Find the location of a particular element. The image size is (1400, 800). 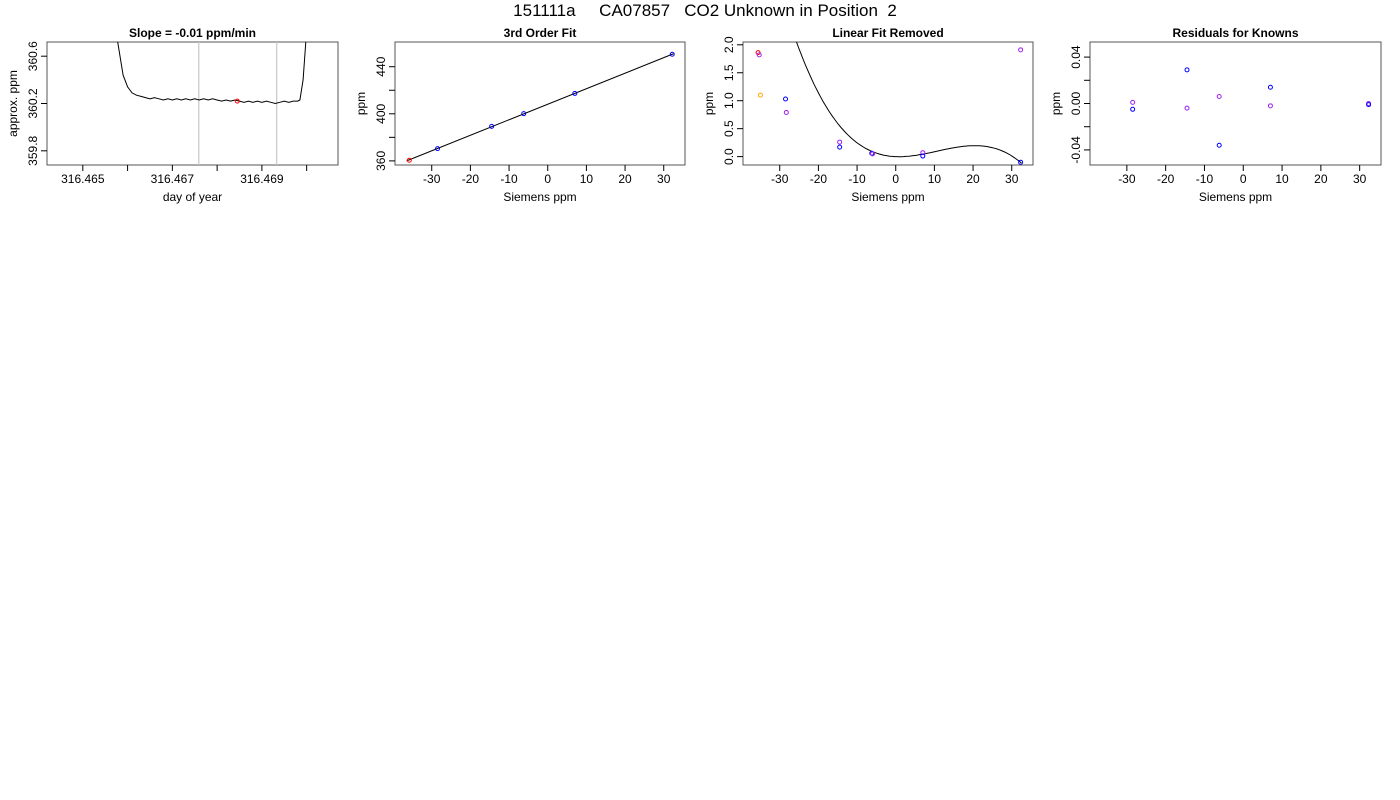

y-tick-label: 360.6 is located at coordinates (33, 56).